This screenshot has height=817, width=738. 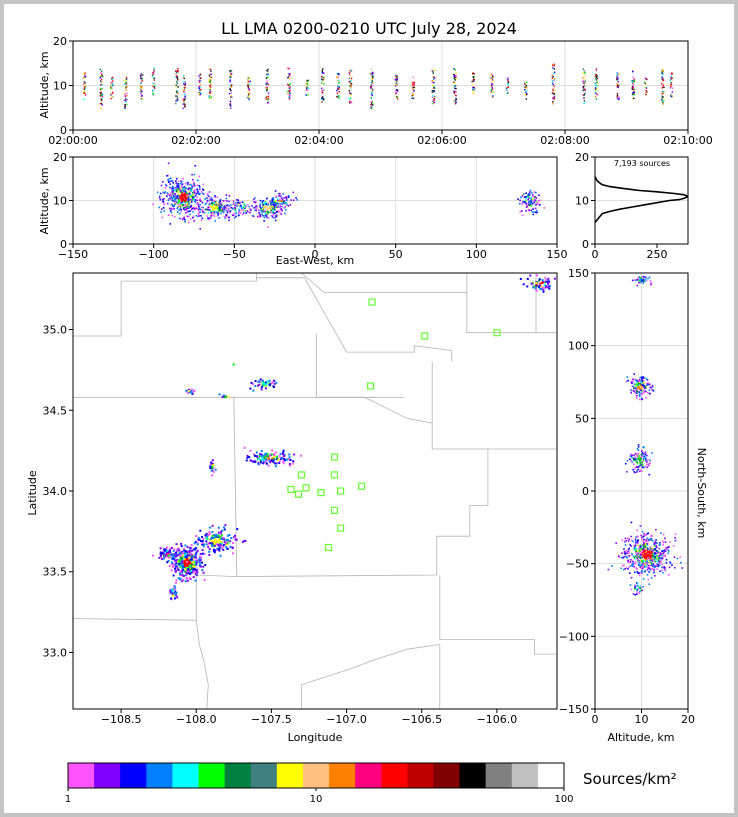 What do you see at coordinates (133, 775) in the screenshot?
I see `colorbar-swatch` at bounding box center [133, 775].